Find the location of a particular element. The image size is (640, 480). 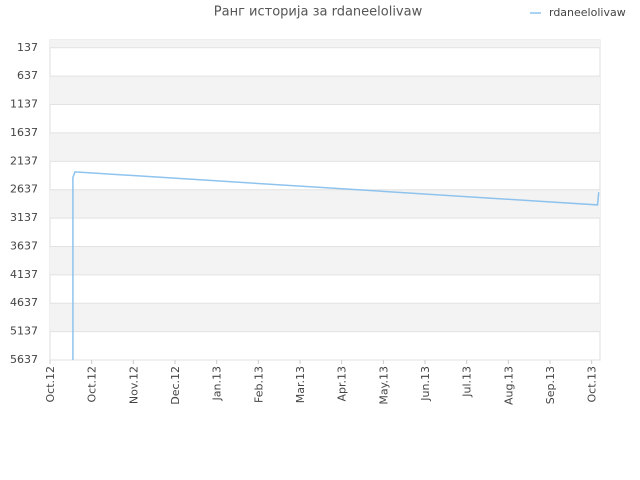

x-tick-label: Aug.13 is located at coordinates (508, 385).